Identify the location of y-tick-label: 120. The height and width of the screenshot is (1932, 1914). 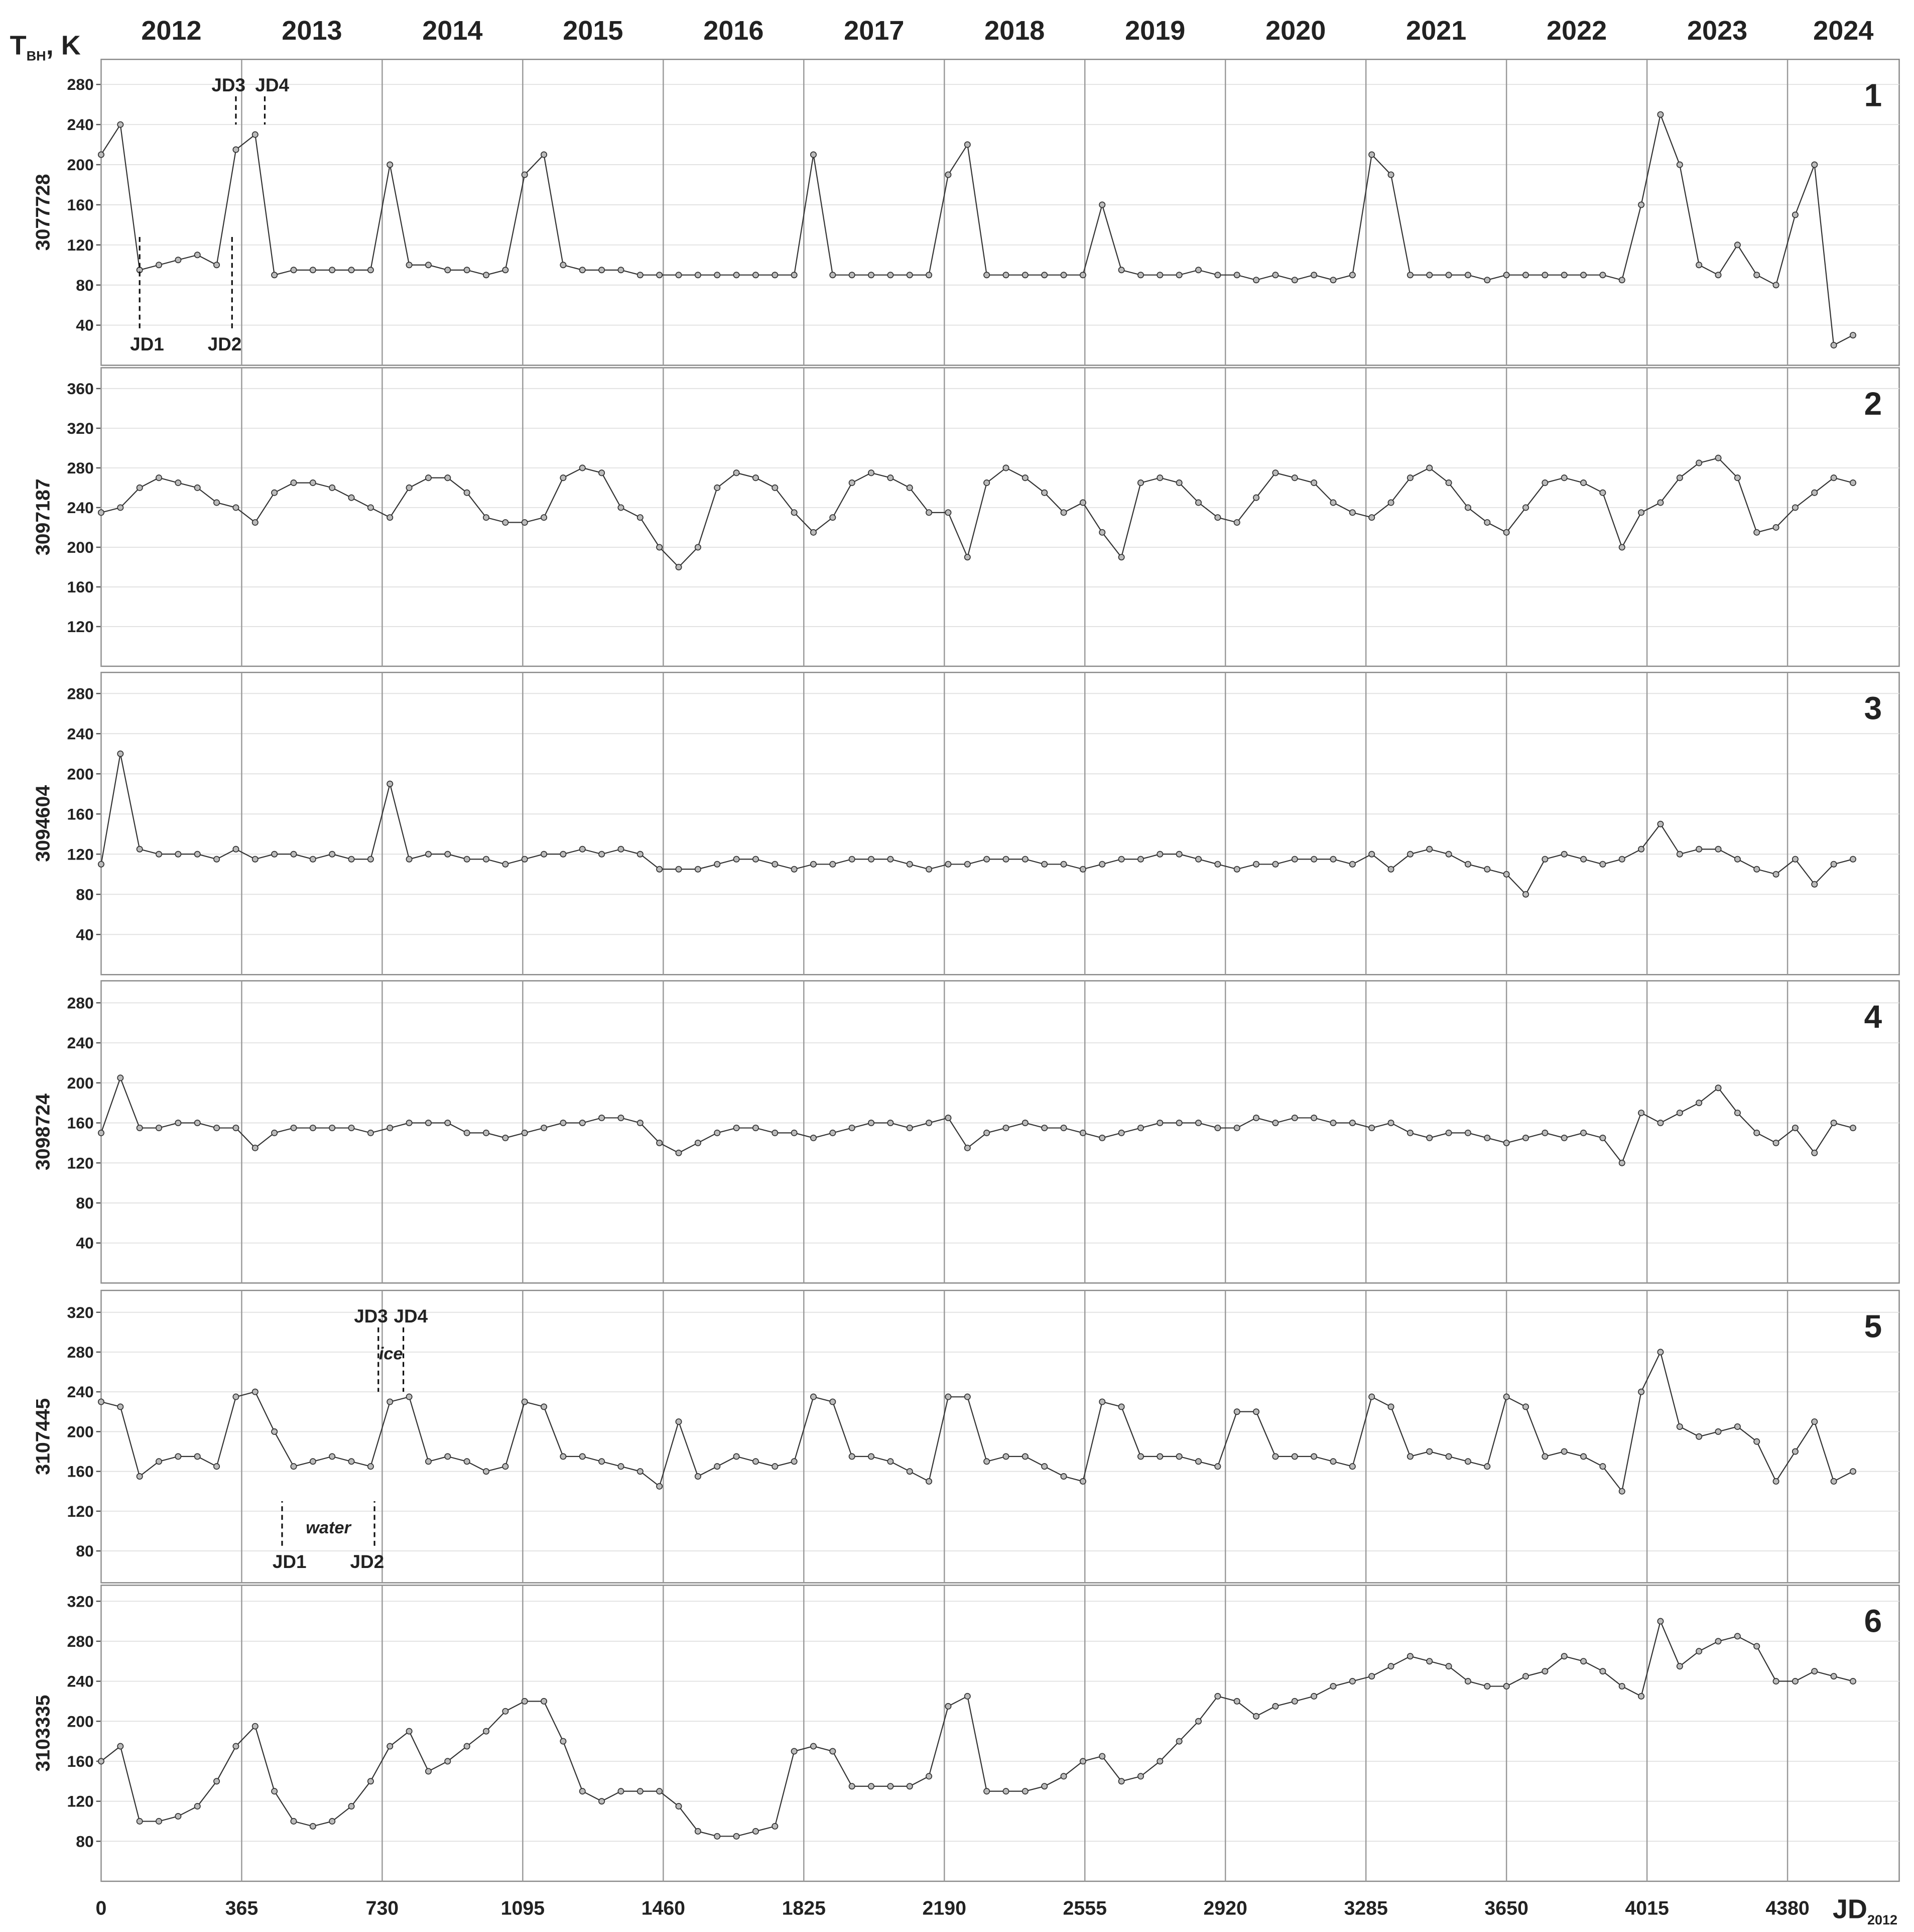
(80, 1801).